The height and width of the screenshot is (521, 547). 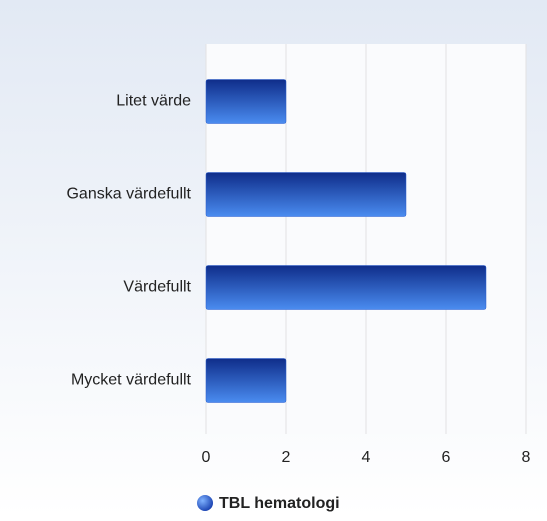 What do you see at coordinates (153, 101) in the screenshot?
I see `y-tick-label: Litet värde` at bounding box center [153, 101].